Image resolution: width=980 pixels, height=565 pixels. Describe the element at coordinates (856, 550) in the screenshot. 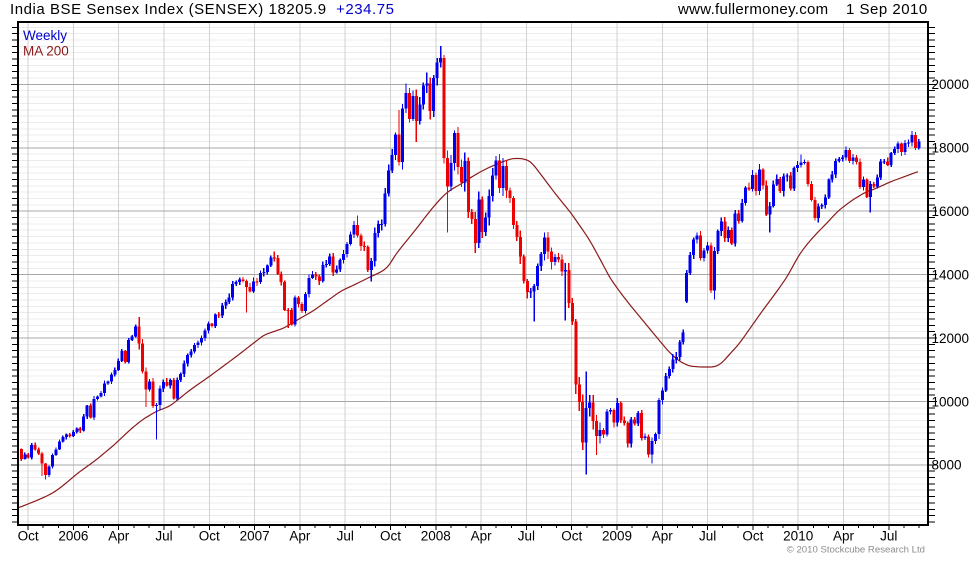

I see `svg-text: © 2010 Stockcube Research Ltd` at that location.